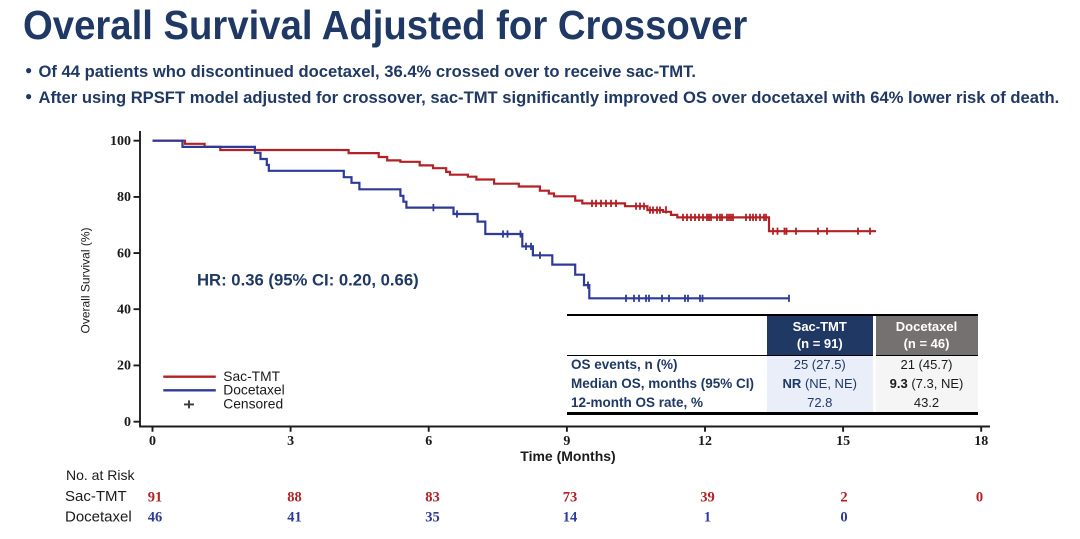 Image resolution: width=1080 pixels, height=539 pixels. I want to click on svg-text: 15, so click(843, 441).